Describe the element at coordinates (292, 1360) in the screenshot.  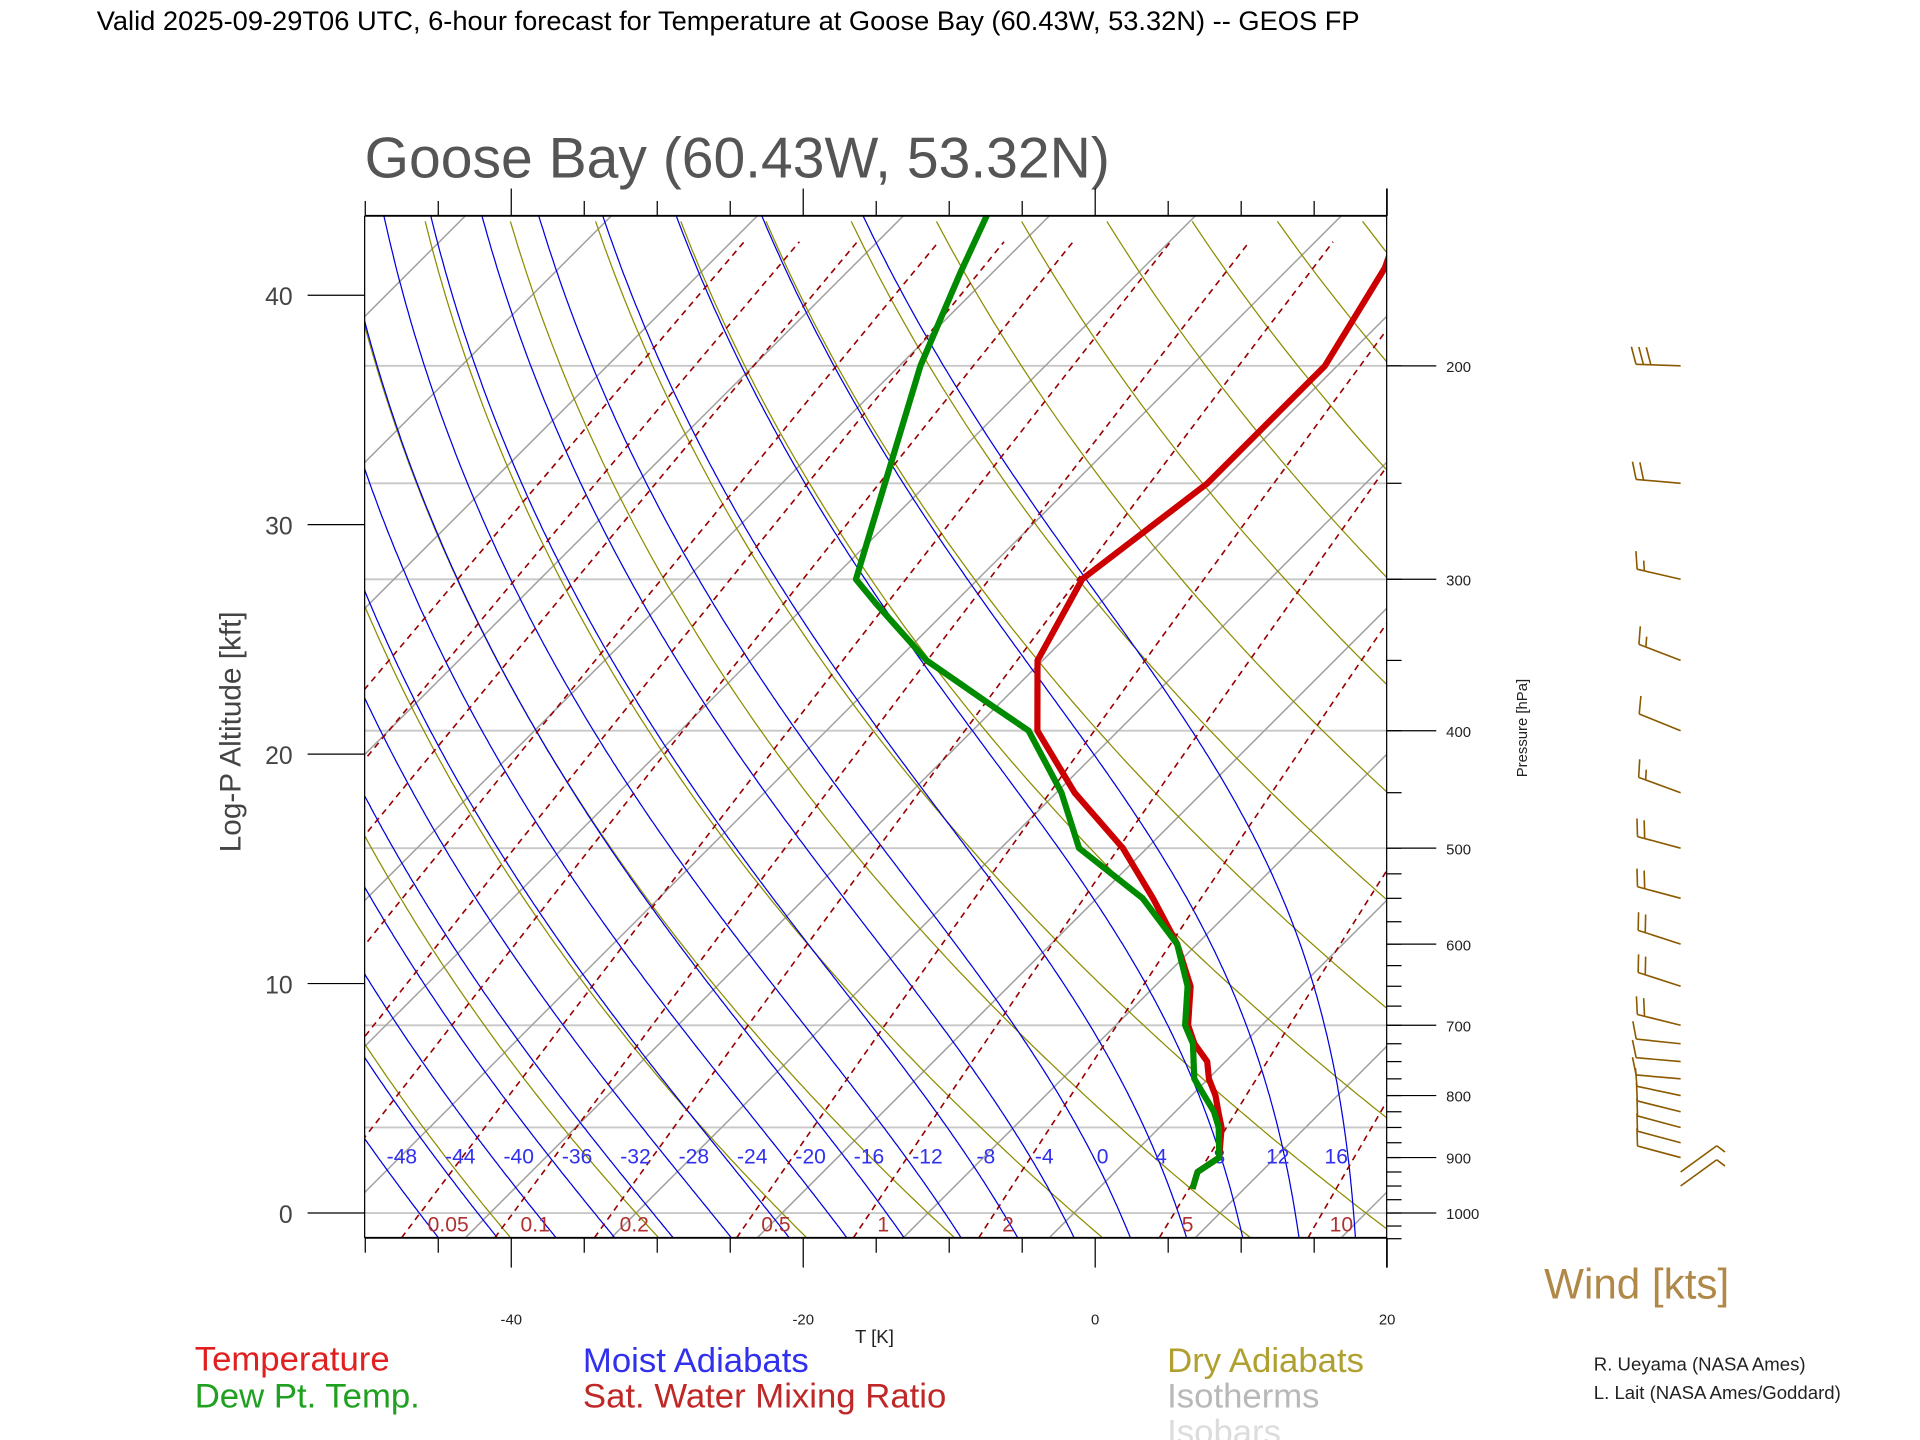
I see `legend-temperature: Temperature` at that location.